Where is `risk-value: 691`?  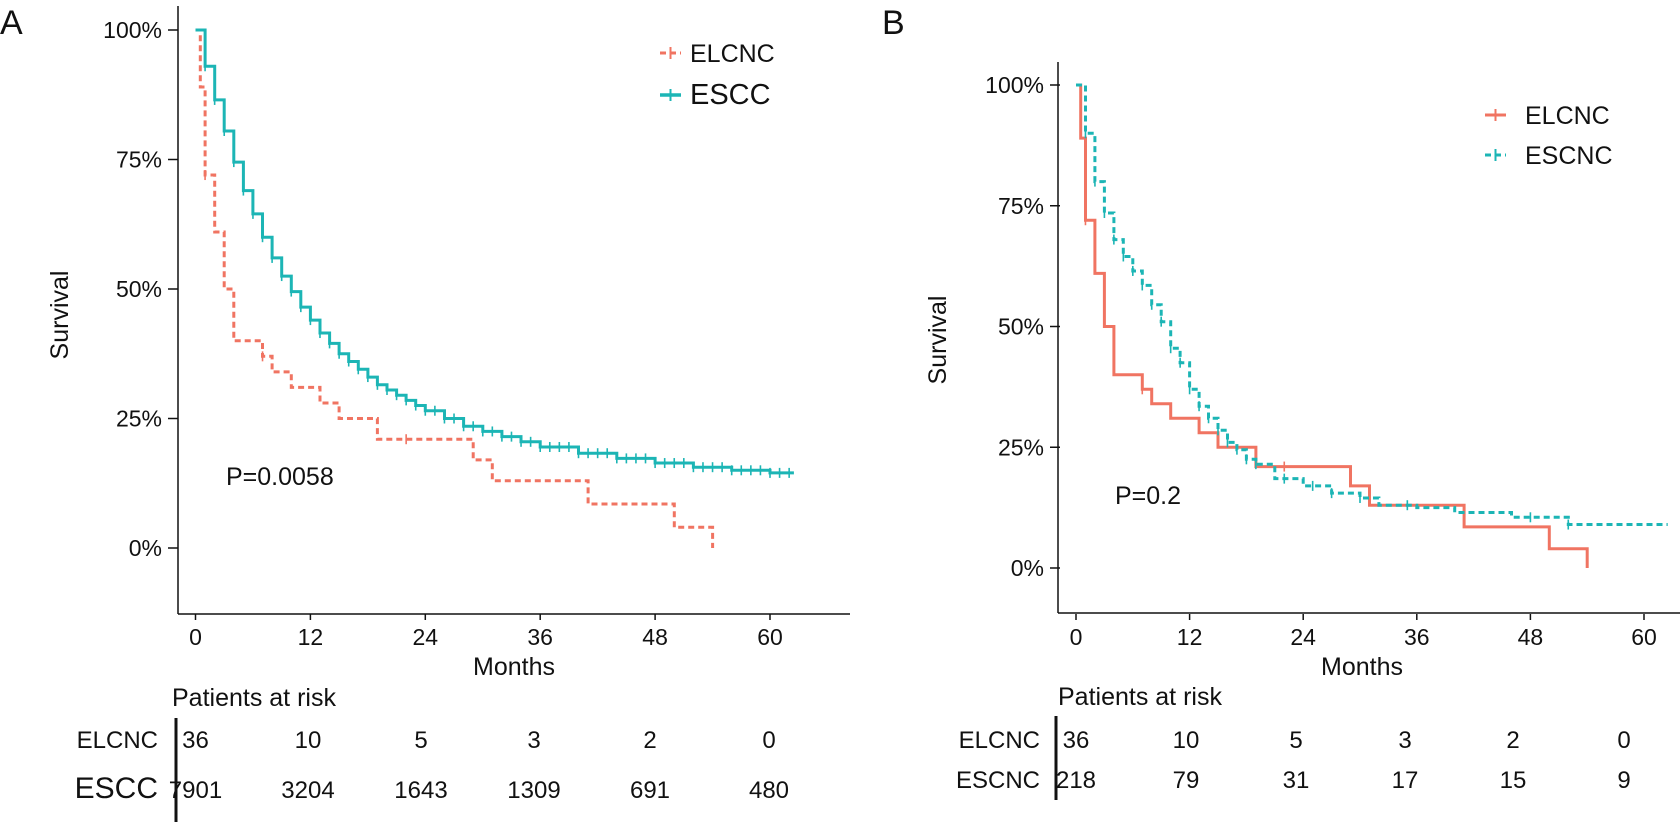
risk-value: 691 is located at coordinates (650, 790).